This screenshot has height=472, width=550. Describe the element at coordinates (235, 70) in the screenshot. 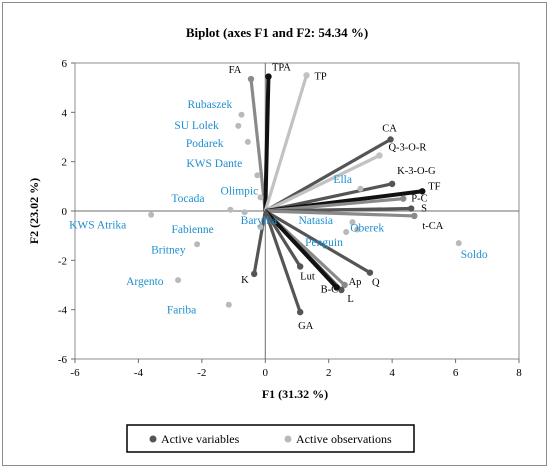

I see `variable-label: FA` at that location.